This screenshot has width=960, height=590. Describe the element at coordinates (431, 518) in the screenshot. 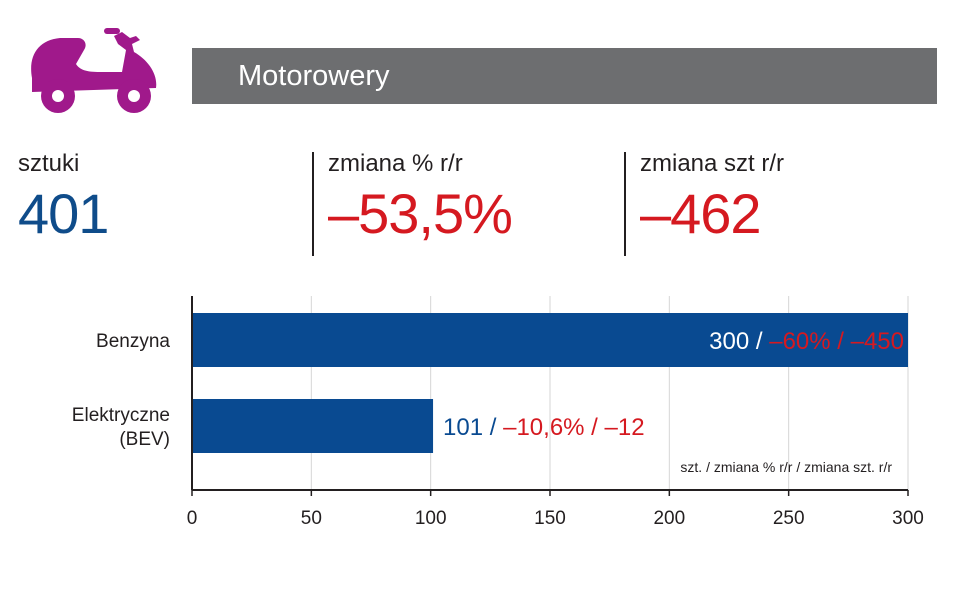

I see `x-tick-label: 100` at that location.